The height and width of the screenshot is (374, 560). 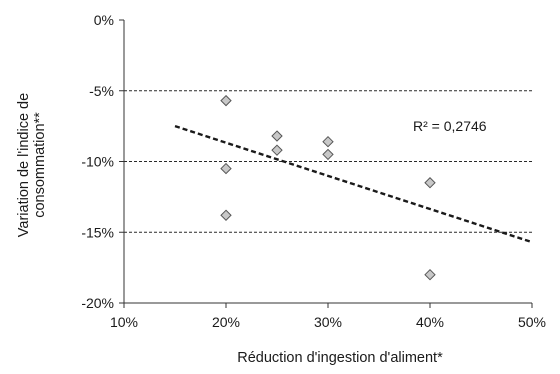 I want to click on r-squared-annotation: R² = 0,2746, so click(x=450, y=126).